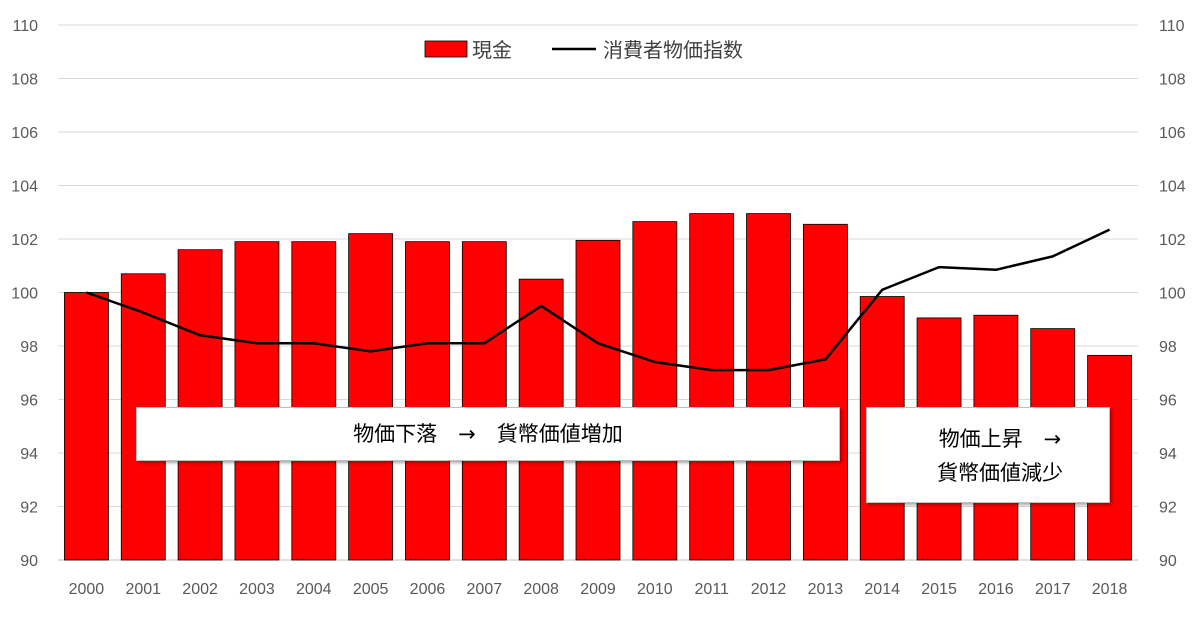 The width and height of the screenshot is (1200, 624). I want to click on x-tick-label: 2009, so click(598, 589).